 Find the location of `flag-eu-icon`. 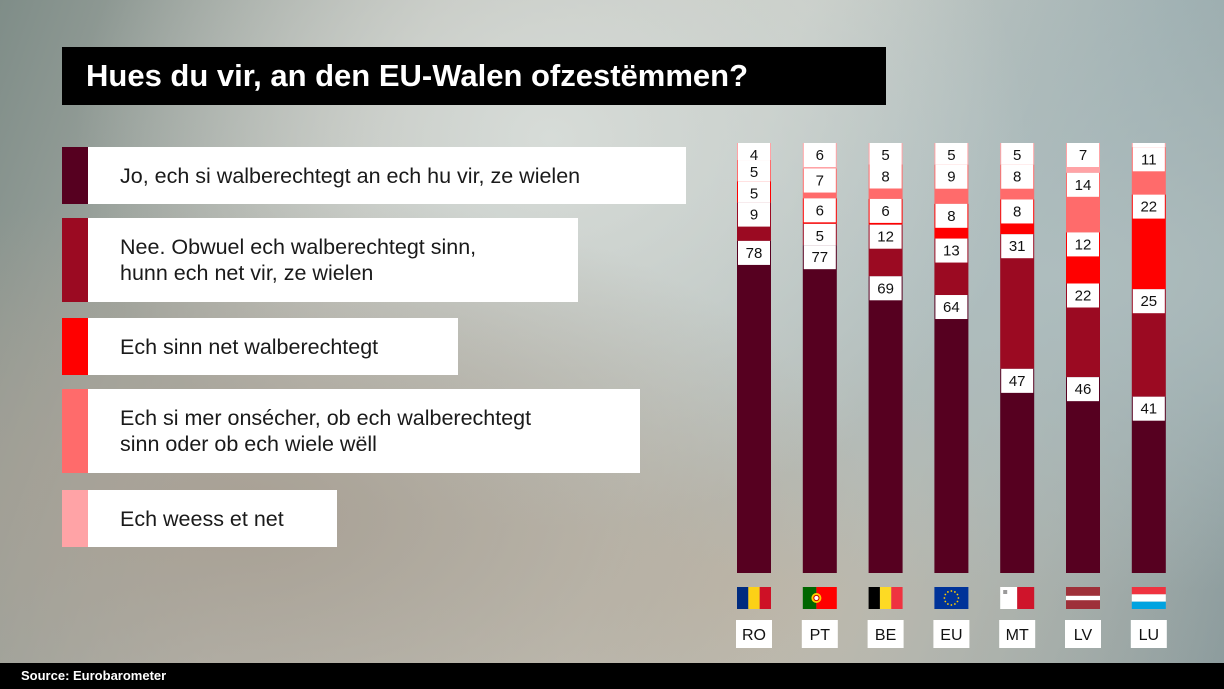

flag-eu-icon is located at coordinates (951, 598).